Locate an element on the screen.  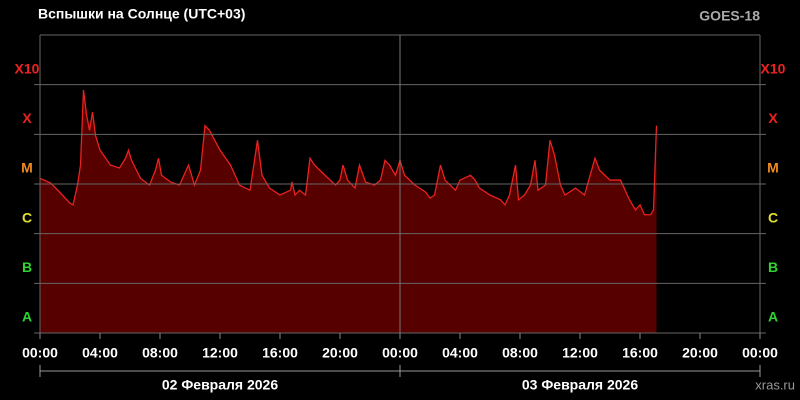
y-tick-label: B is located at coordinates (27, 267).